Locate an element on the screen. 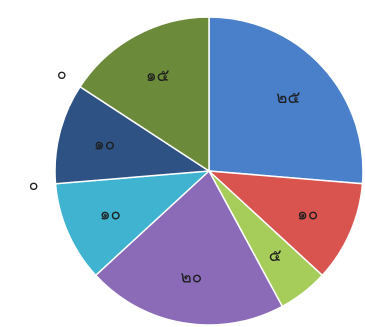  slice-label: ๒๕ is located at coordinates (288, 98).